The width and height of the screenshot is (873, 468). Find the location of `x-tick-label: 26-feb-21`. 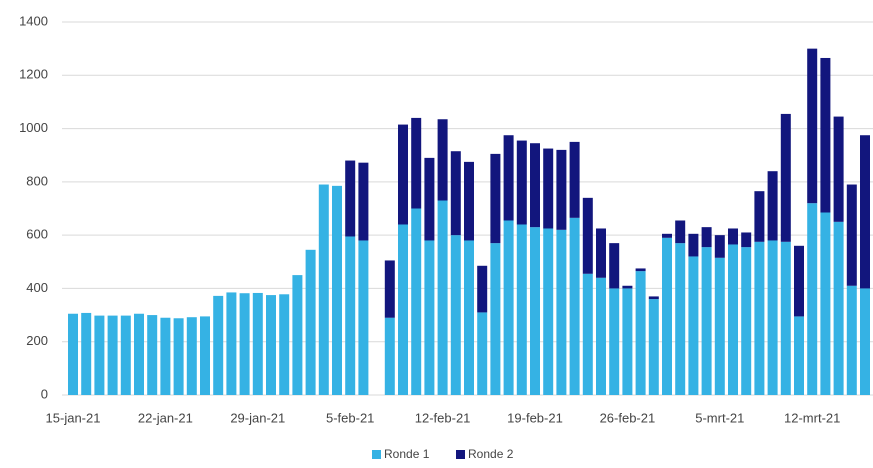

x-tick-label: 26-feb-21 is located at coordinates (628, 417).